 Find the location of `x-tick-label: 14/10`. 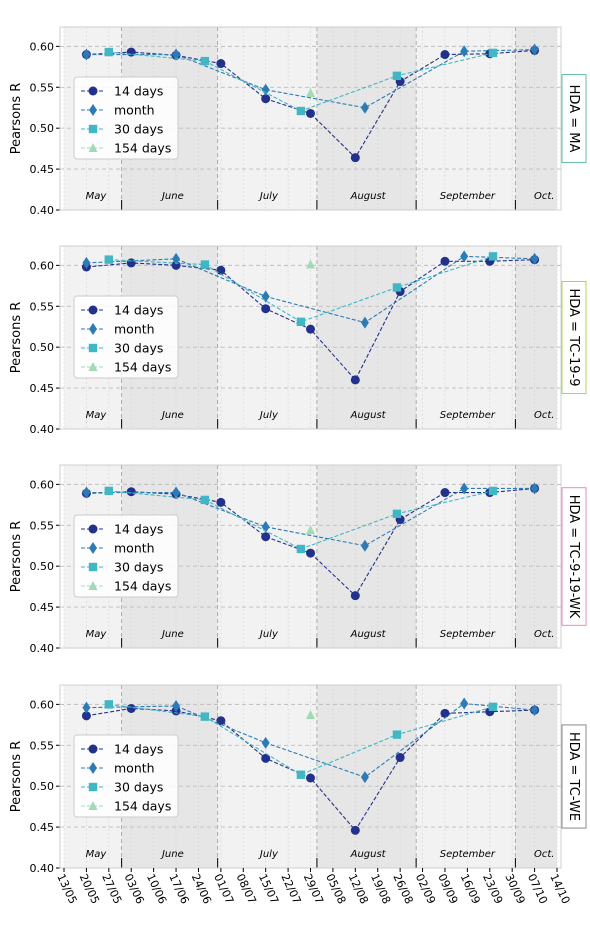

x-tick-label: 14/10 is located at coordinates (559, 889).